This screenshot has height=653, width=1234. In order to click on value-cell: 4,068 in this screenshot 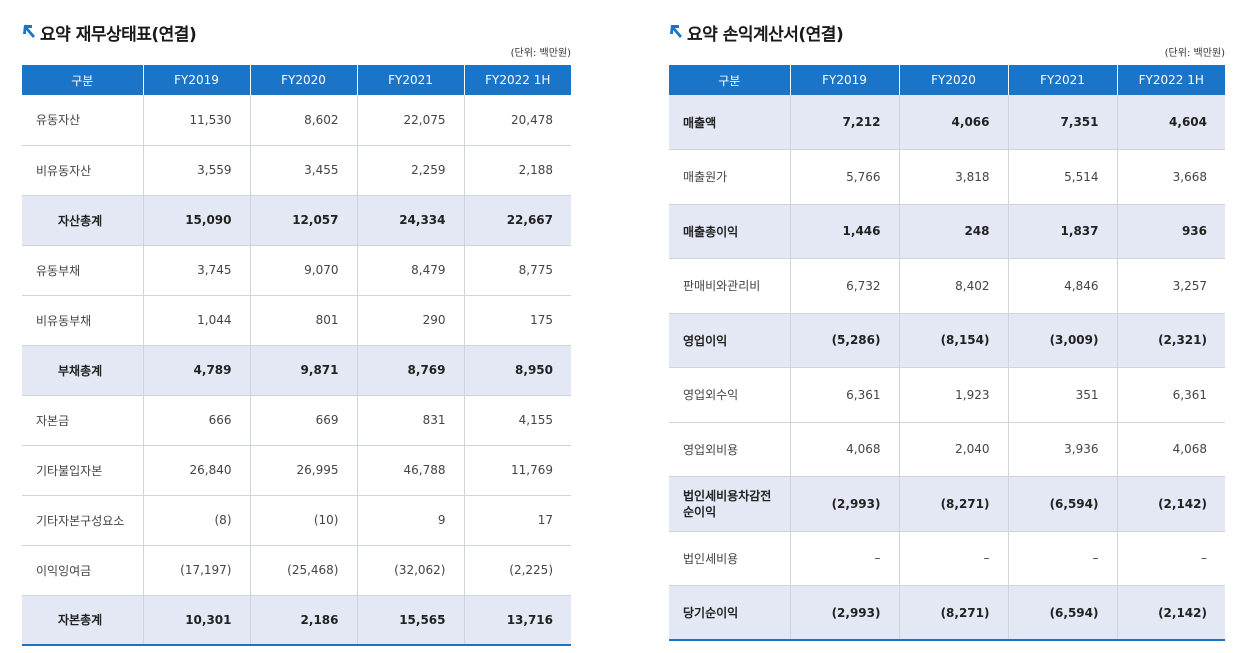, I will do `click(1171, 449)`.